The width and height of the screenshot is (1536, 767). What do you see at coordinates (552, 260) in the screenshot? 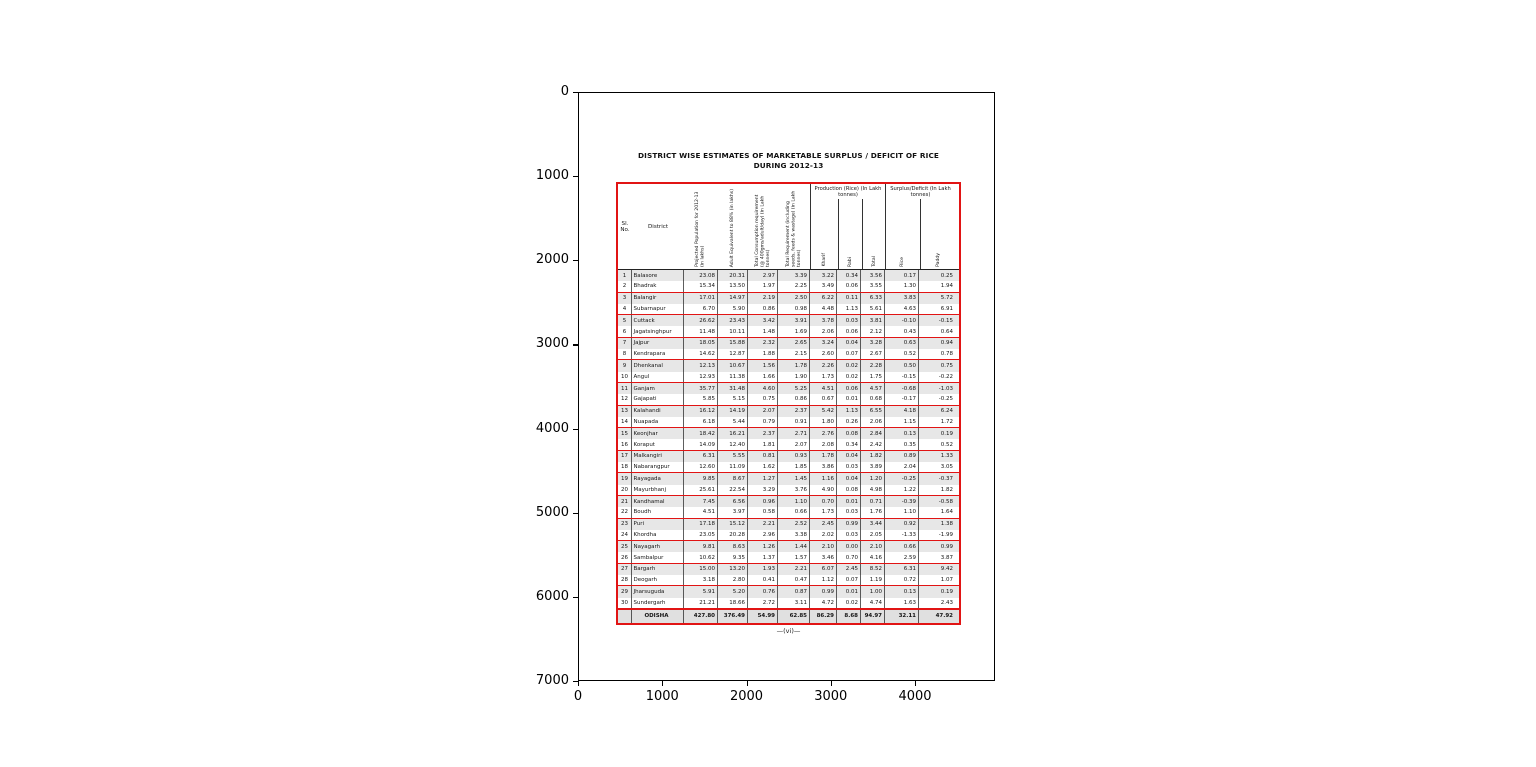
I see `y-axis-tick-label: 2000` at bounding box center [552, 260].